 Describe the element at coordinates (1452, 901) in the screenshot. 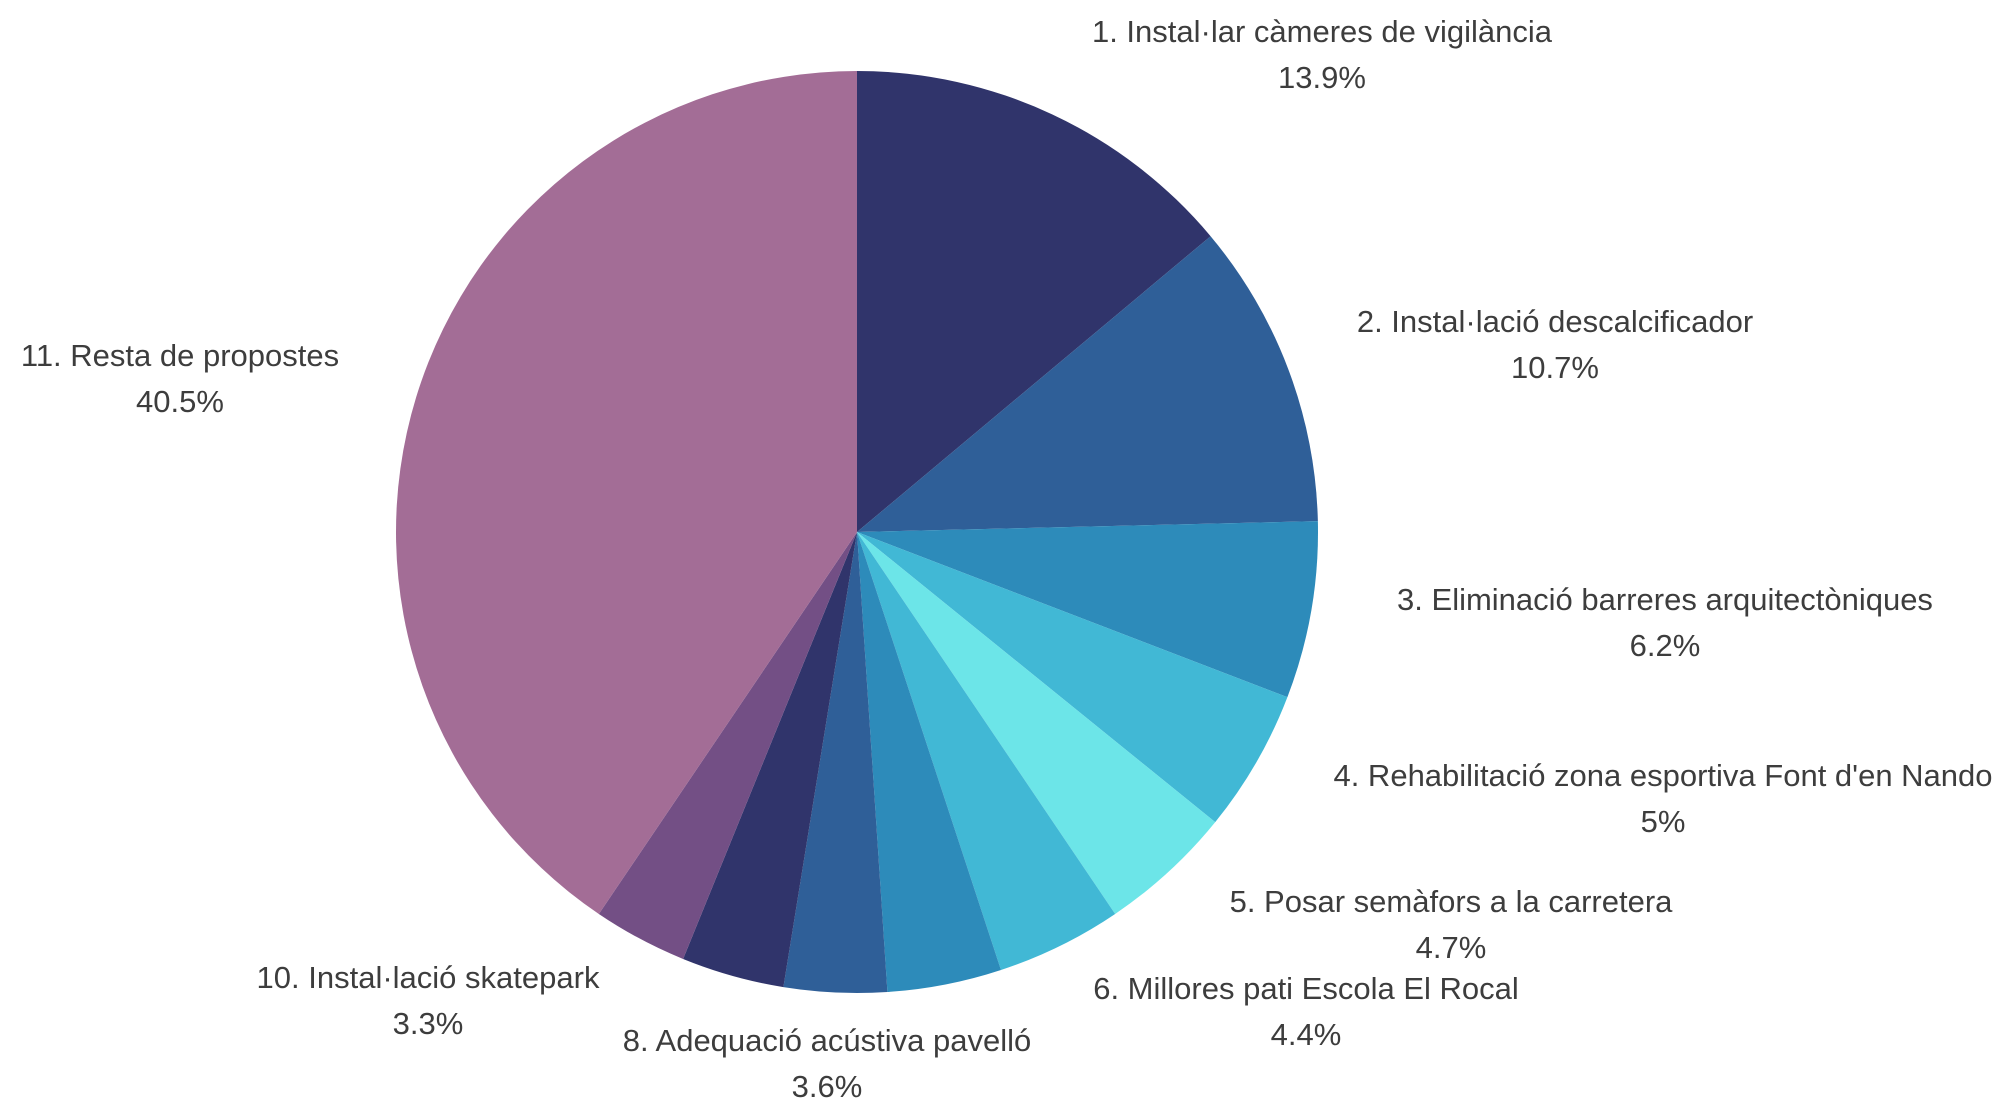

I see `slice-label-5: 5. Posar semàfors a la carretera` at that location.